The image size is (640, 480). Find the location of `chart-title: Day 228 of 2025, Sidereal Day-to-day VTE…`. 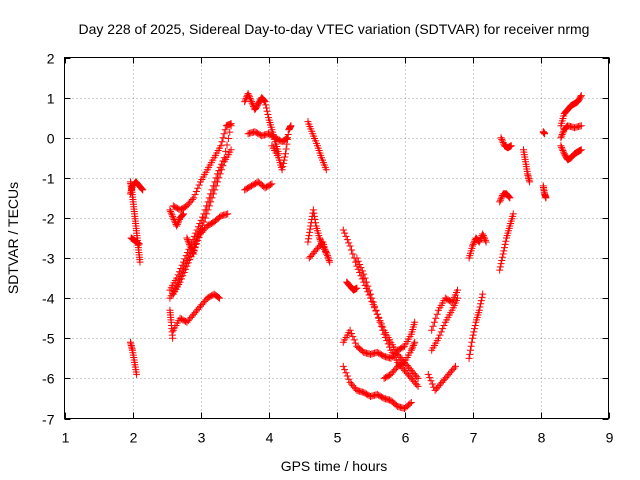

chart-title: Day 228 of 2025, Sidereal Day-to-day VTE… is located at coordinates (334, 29).